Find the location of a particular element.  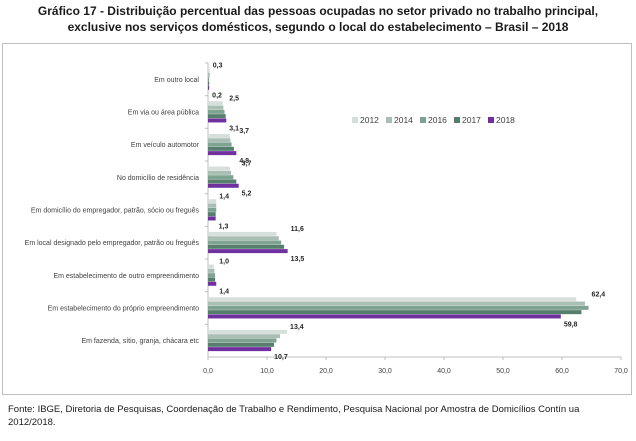

data-label-2012: 0,3 is located at coordinates (218, 66).